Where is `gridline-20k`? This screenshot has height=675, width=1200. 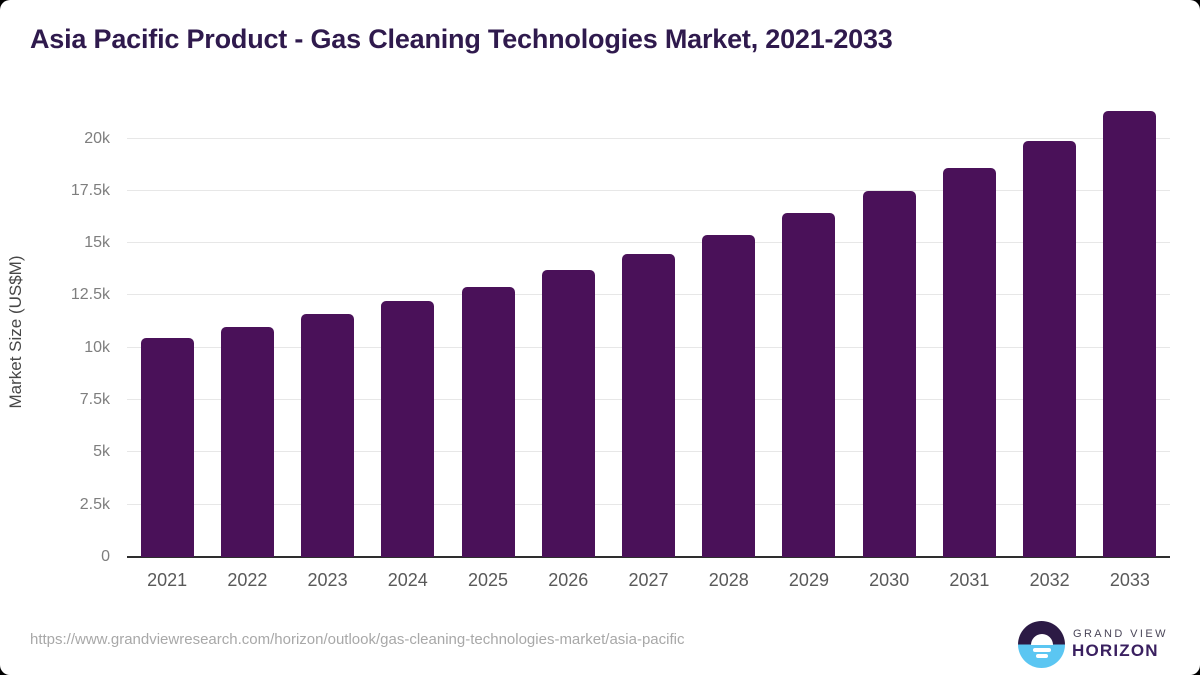 gridline-20k is located at coordinates (648, 138).